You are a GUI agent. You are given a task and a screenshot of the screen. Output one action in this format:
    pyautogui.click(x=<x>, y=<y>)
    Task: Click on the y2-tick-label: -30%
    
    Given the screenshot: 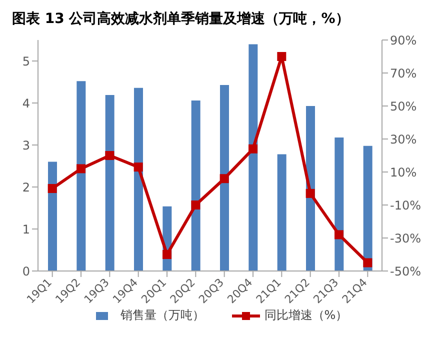 What is the action you would take?
    pyautogui.click(x=406, y=238)
    